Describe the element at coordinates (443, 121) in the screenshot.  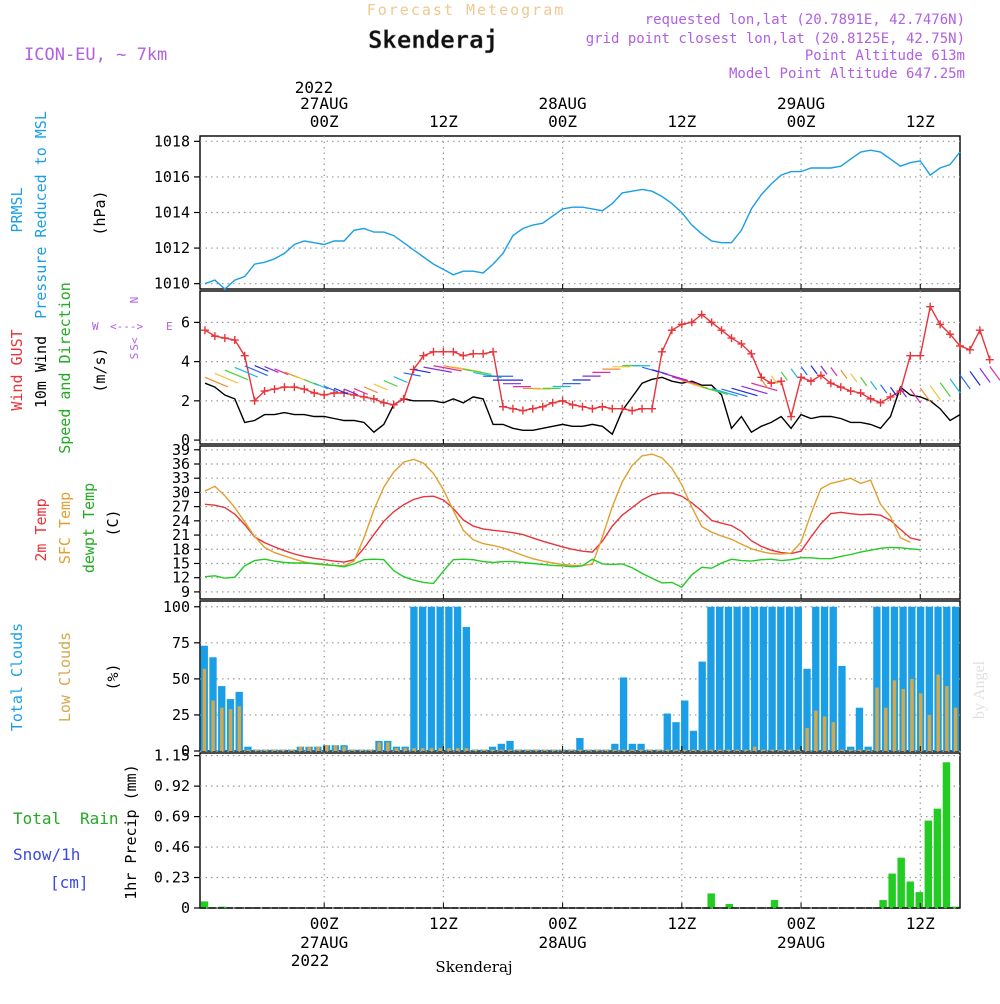
I see `top-noon-label: 12Z` at that location.